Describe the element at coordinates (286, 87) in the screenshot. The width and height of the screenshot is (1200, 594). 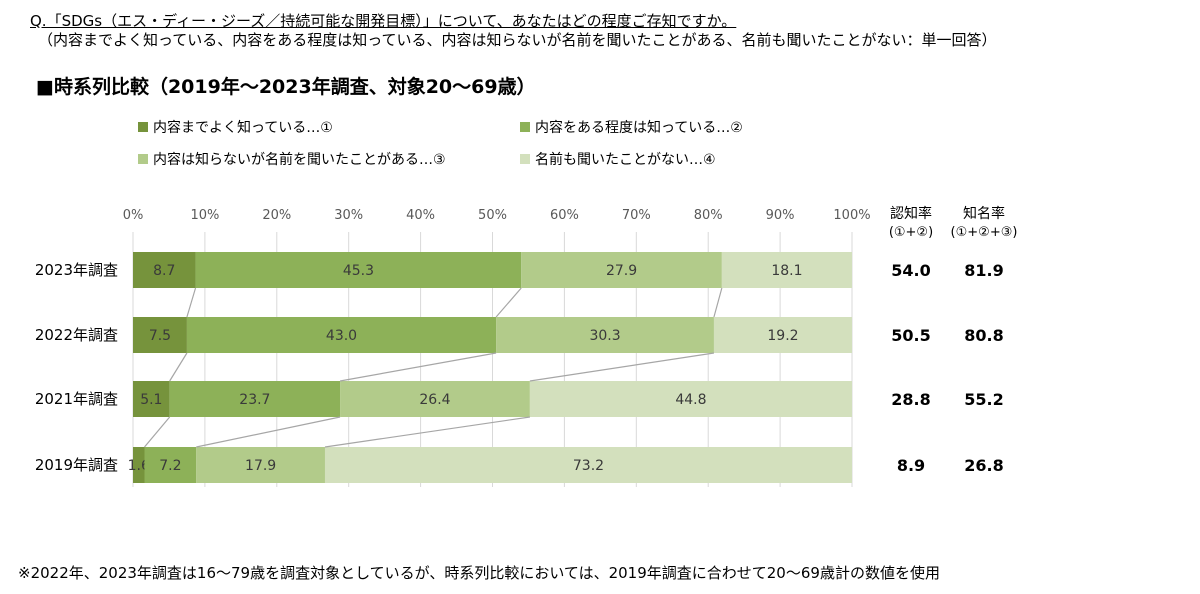
I see `section-title: ■時系列比較（2019年～2023年調査、対象20～69歳）` at that location.